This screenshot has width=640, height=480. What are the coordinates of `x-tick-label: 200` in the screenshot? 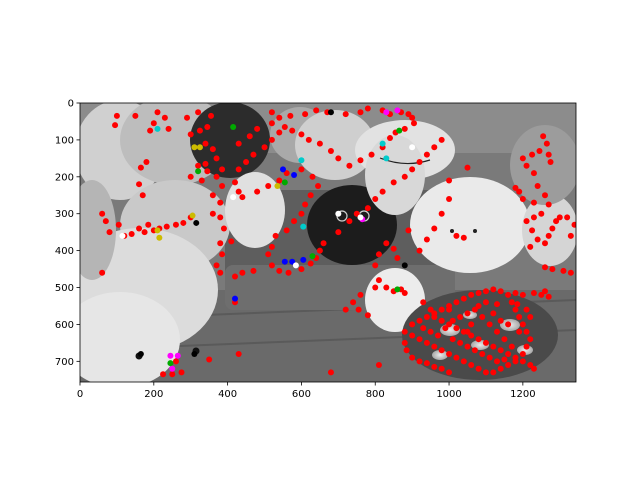 It's located at (153, 394).